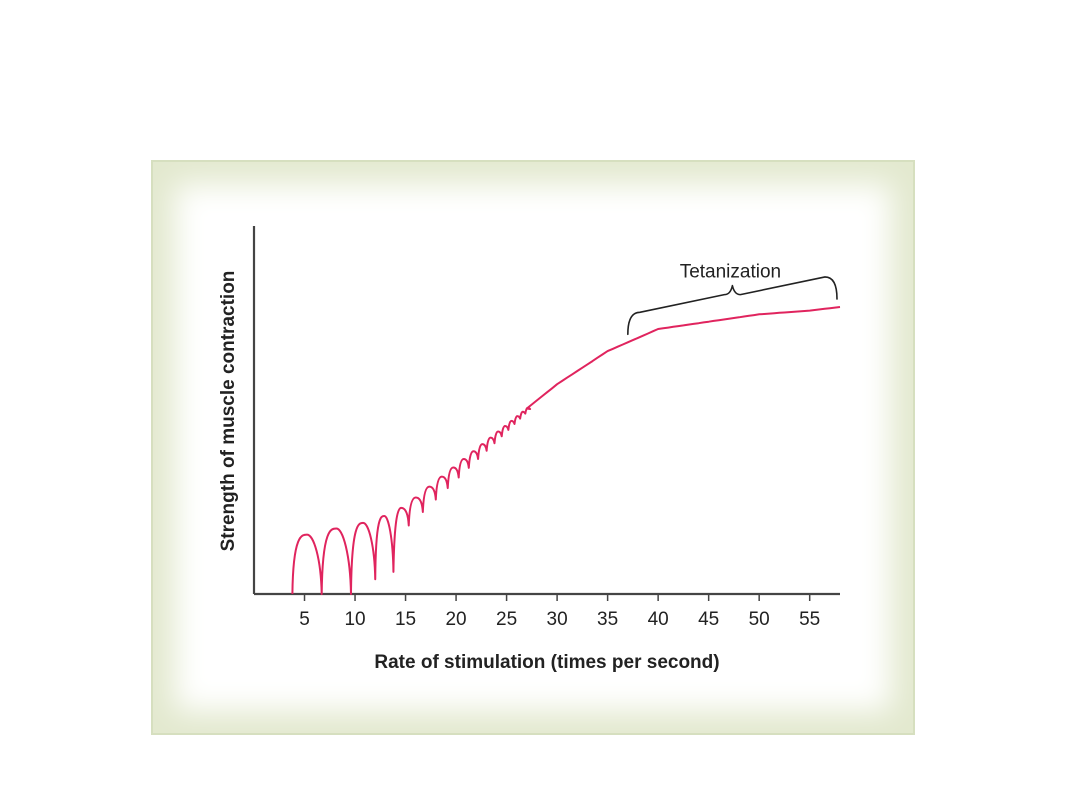 This screenshot has height=810, width=1080. Describe the element at coordinates (455, 619) in the screenshot. I see `x-tick-label: 20` at that location.